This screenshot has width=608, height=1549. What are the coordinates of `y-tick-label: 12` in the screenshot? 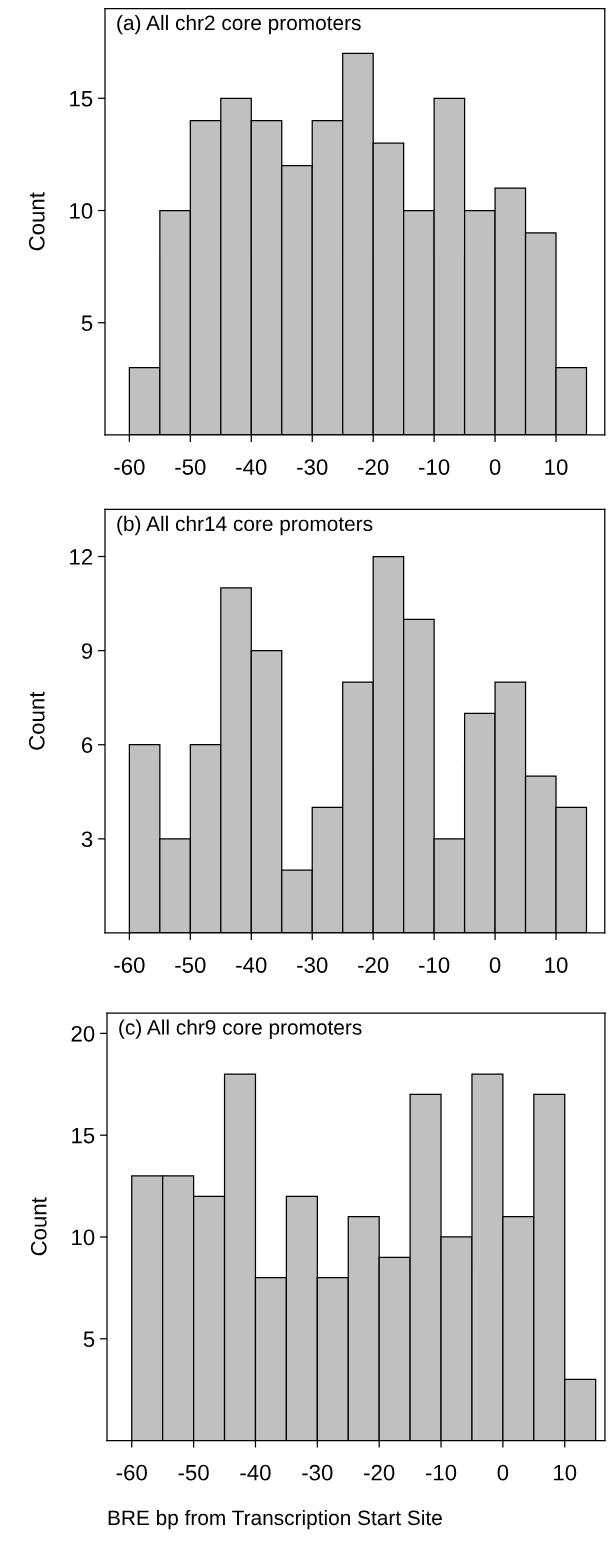 It's located at (81, 557).